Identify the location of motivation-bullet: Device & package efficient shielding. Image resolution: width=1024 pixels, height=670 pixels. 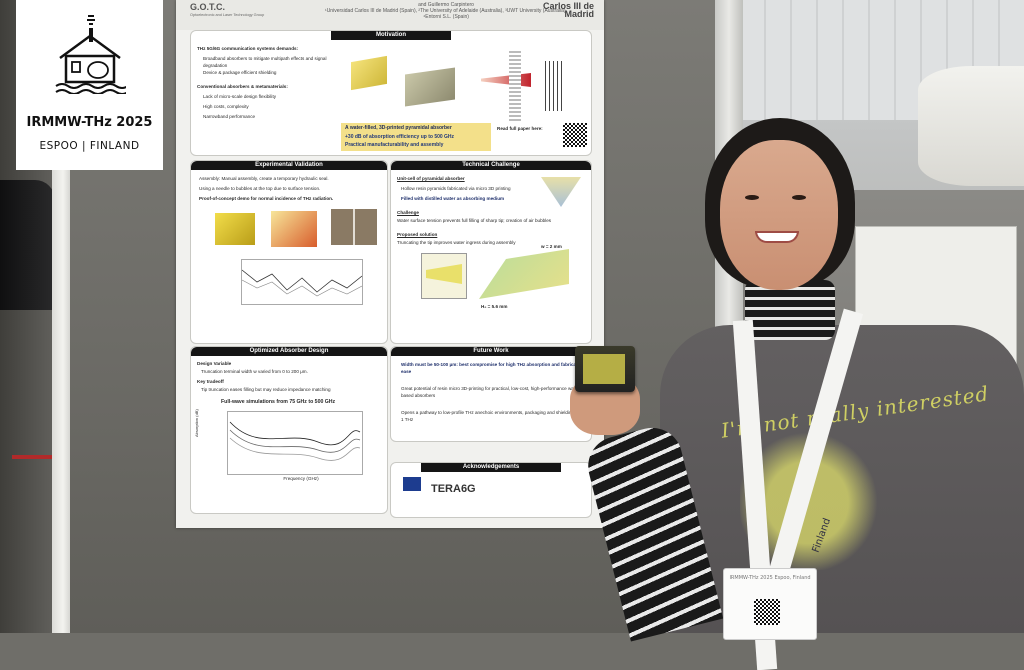
(240, 72).